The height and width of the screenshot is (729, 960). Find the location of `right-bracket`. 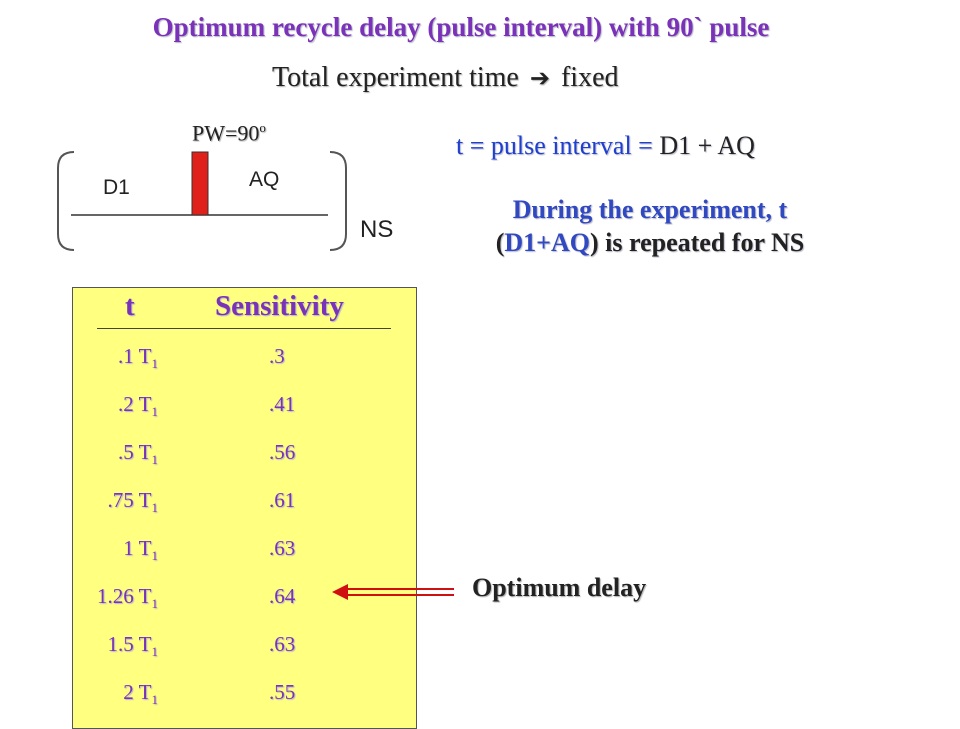

right-bracket is located at coordinates (338, 201).